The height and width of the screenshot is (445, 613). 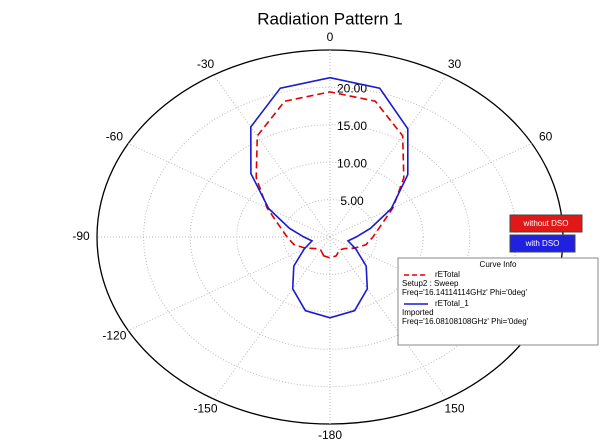 What do you see at coordinates (464, 292) in the screenshot?
I see `legend-detail: Freq='16.14114114GHz' Phi='0deg'` at bounding box center [464, 292].